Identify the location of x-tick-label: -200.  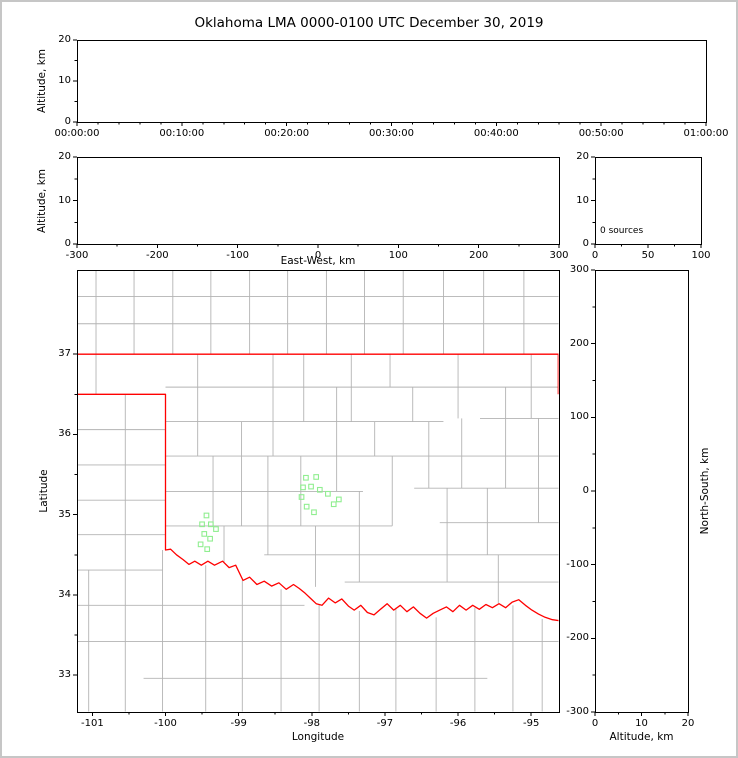
(157, 255).